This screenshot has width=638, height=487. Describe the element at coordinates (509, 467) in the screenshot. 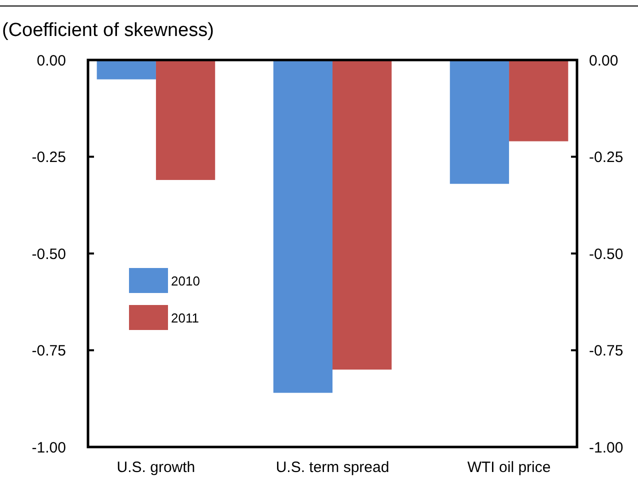

I see `x-tick-label: WTI oil price` at that location.